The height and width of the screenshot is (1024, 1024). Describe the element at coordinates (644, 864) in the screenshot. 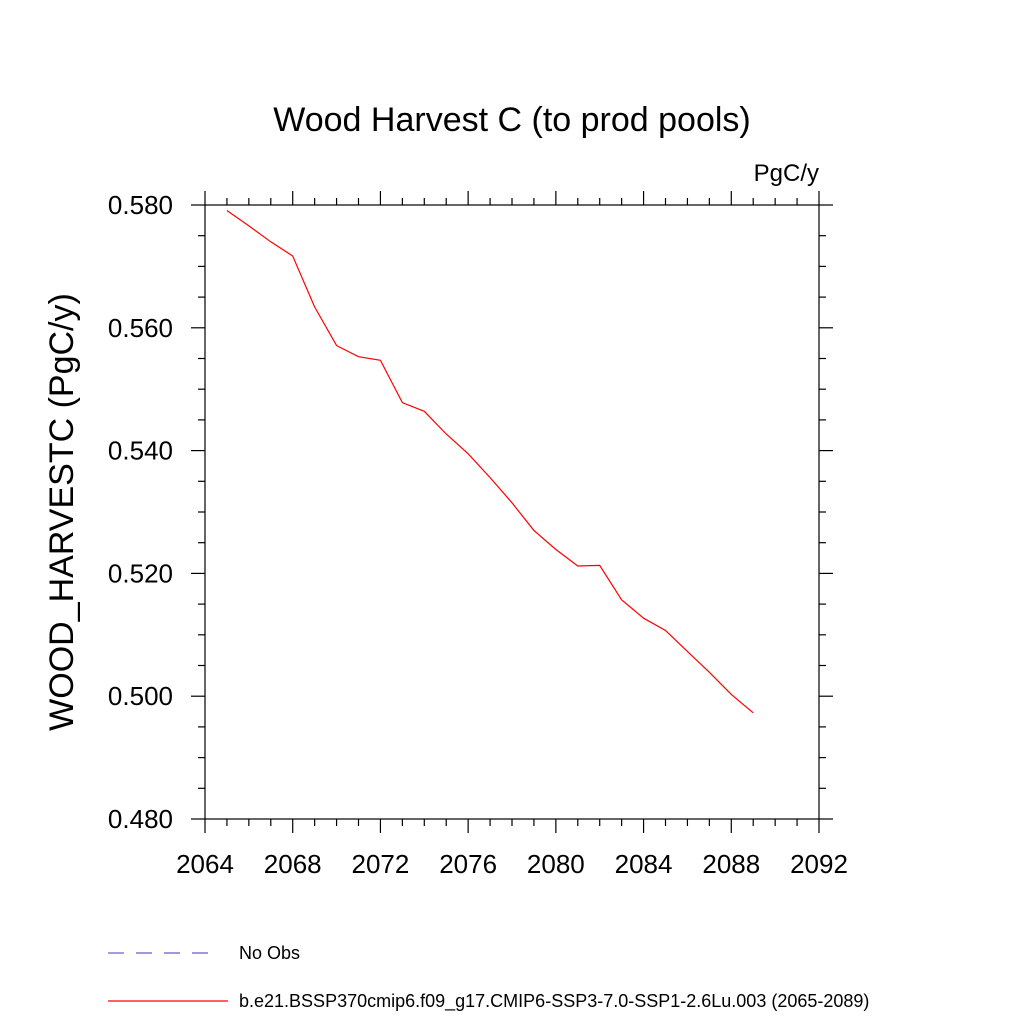

I see `x-tick-label: 2084` at that location.